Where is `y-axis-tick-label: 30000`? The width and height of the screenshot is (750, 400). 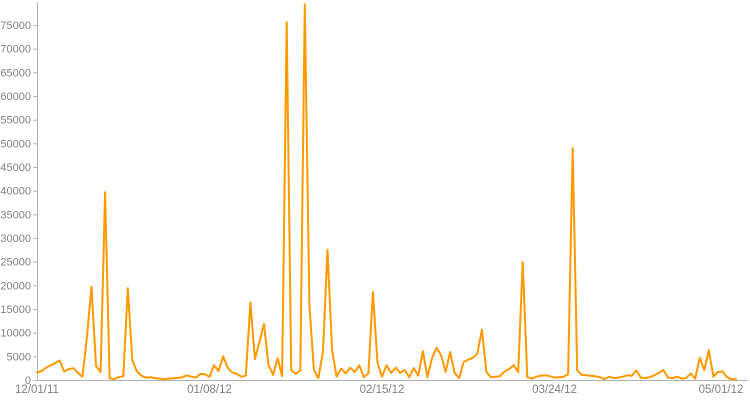 y-axis-tick-label: 30000 is located at coordinates (15, 239).